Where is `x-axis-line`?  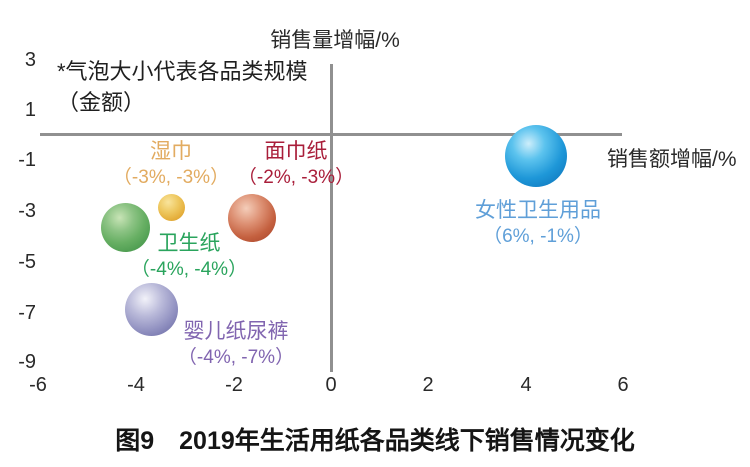 x-axis-line is located at coordinates (331, 134).